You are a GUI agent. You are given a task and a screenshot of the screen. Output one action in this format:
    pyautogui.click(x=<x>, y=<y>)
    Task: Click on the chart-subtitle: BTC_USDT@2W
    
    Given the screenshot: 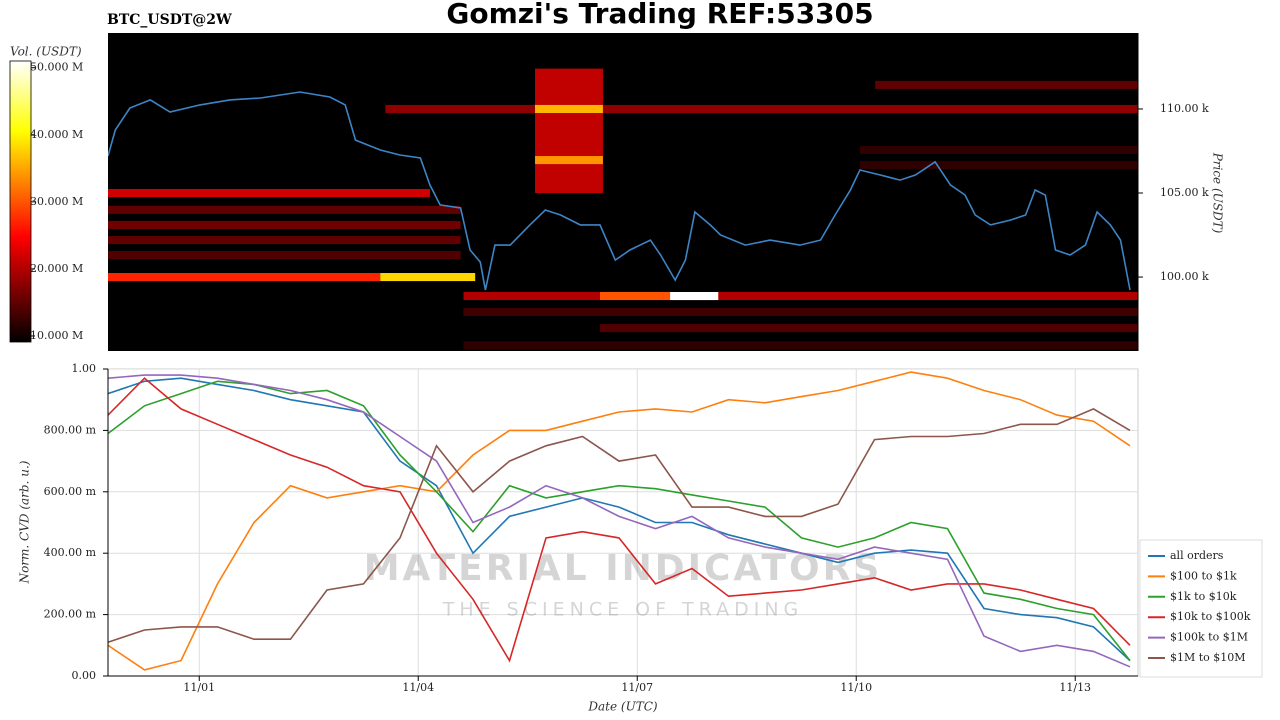 What is the action you would take?
    pyautogui.click(x=169, y=20)
    